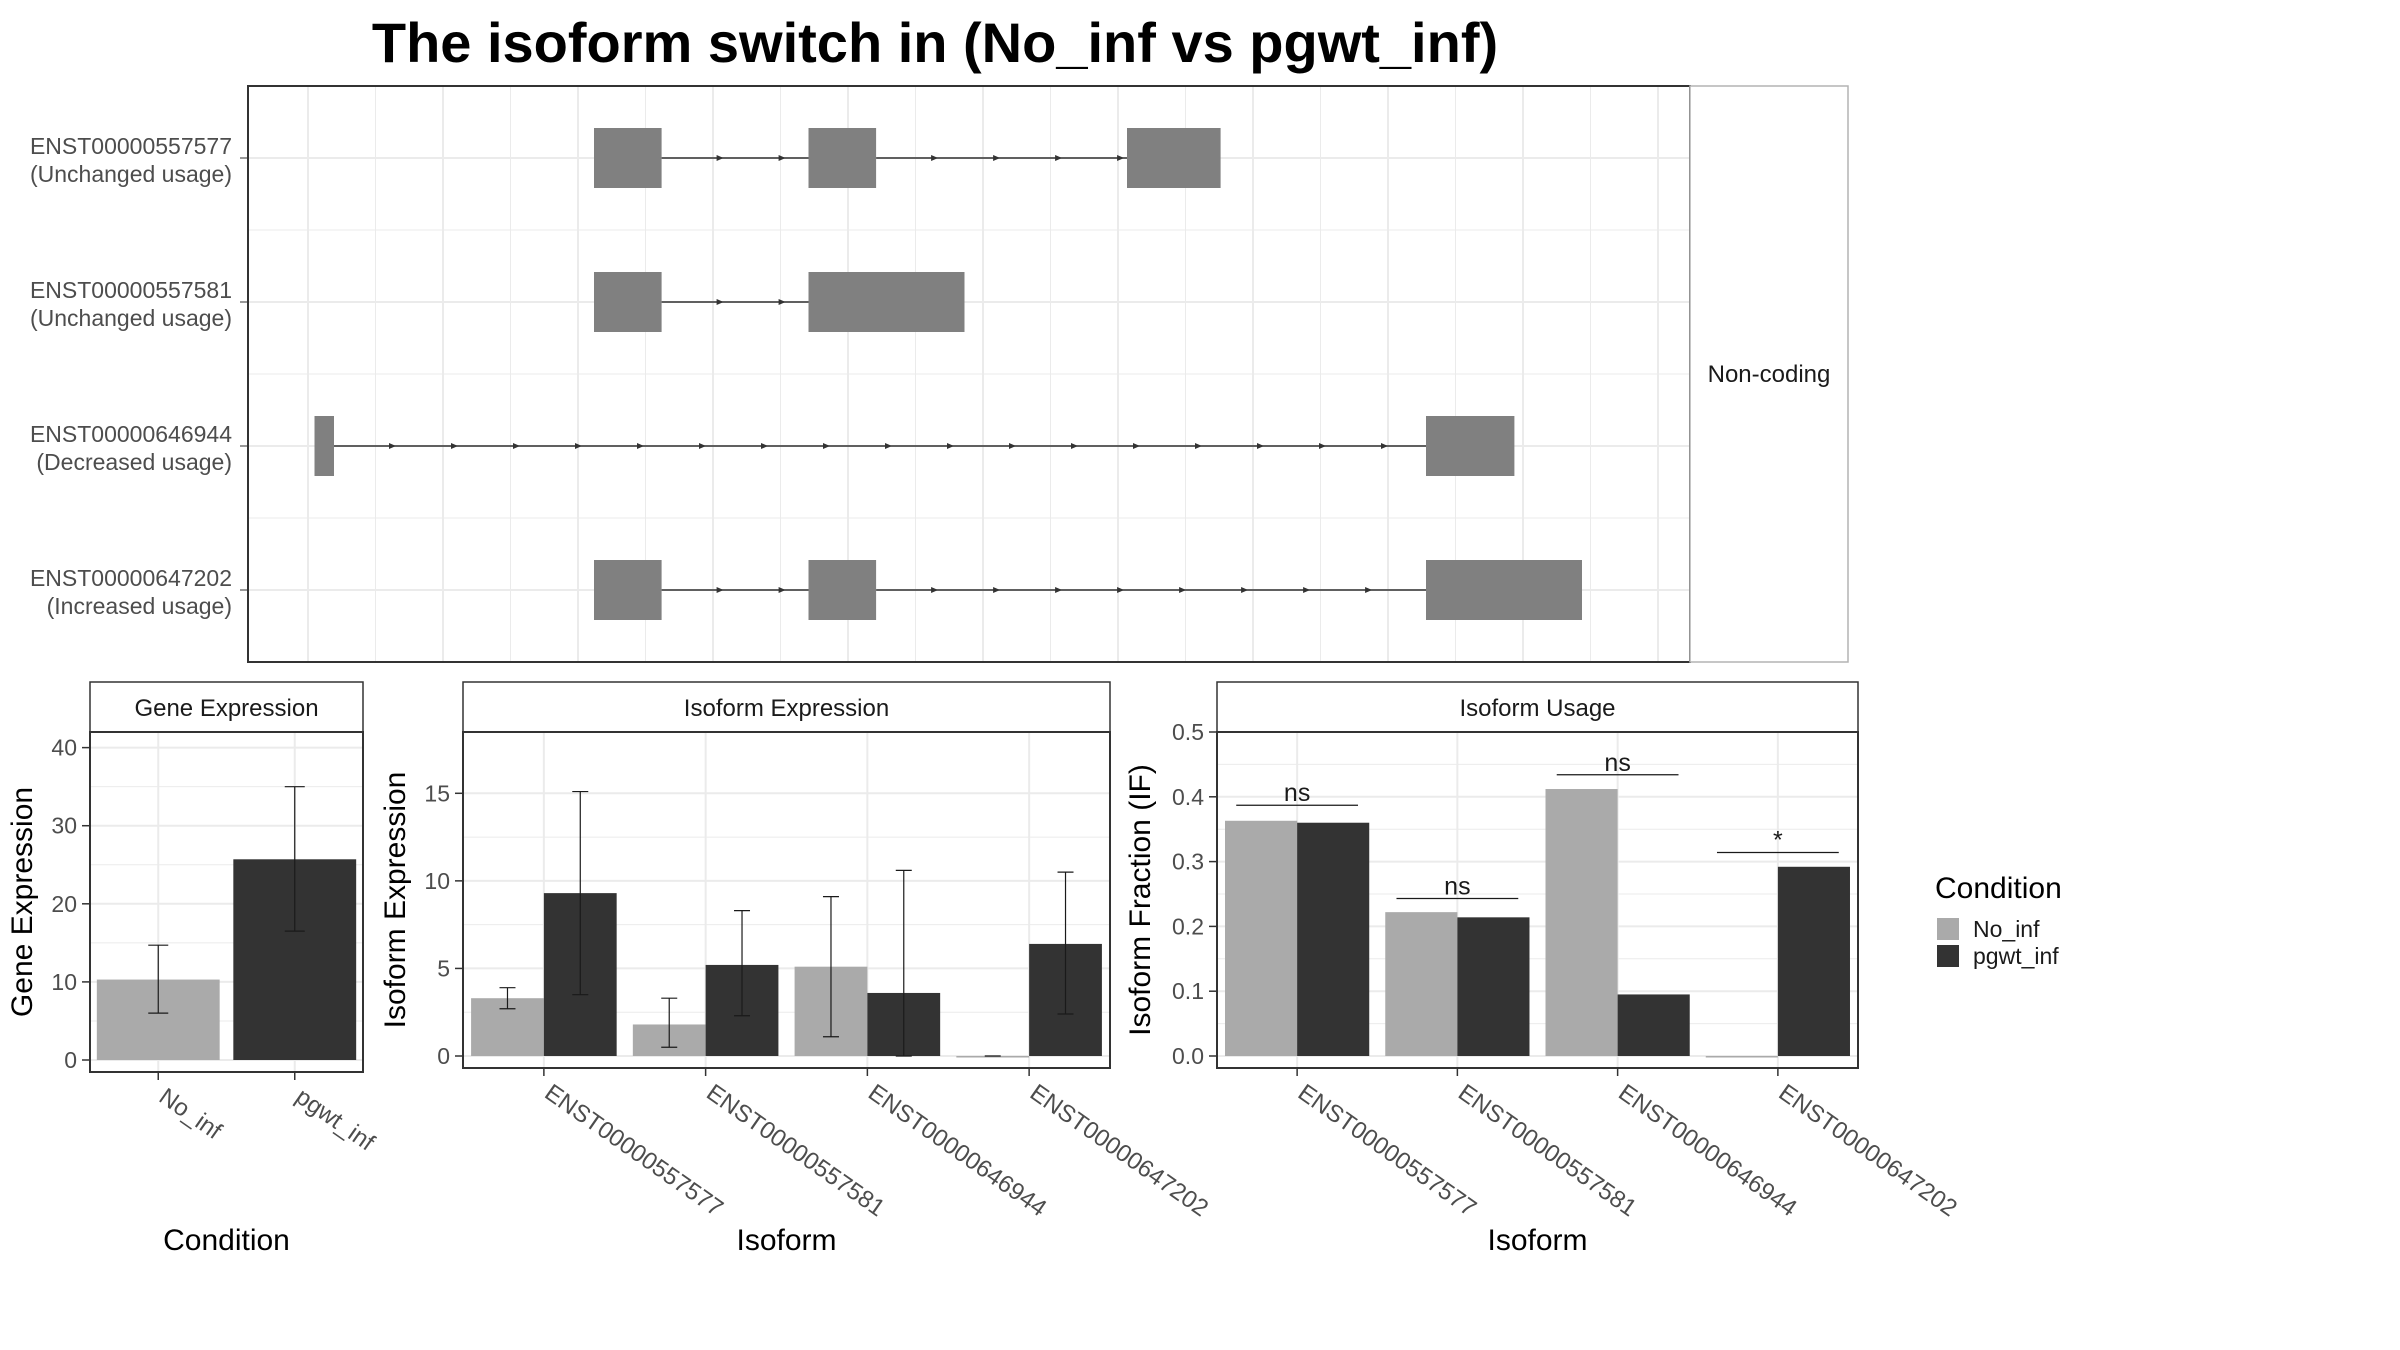  What do you see at coordinates (131, 290) in the screenshot?
I see `transcript-id-label: ENST00000557581` at bounding box center [131, 290].